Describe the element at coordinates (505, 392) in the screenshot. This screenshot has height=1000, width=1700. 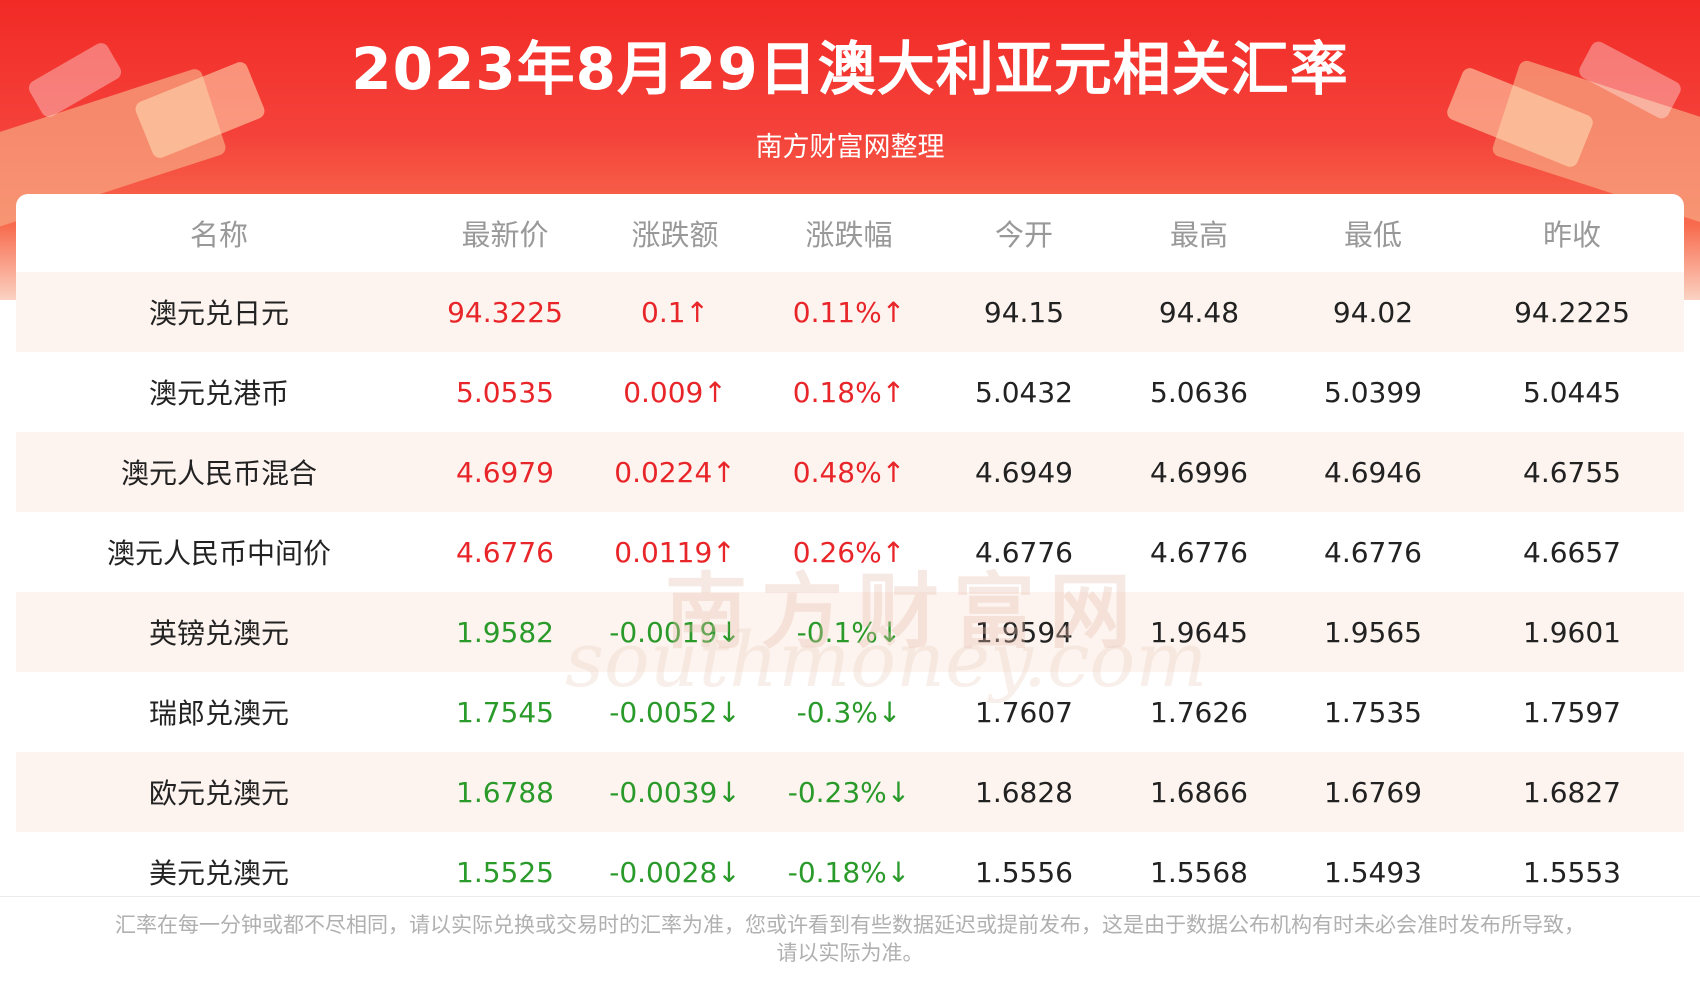
I see `cell-latest: 5.0535` at that location.